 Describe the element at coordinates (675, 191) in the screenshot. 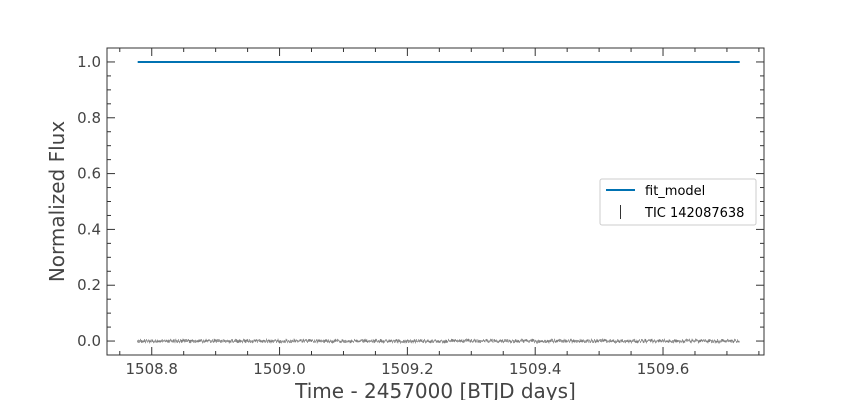

I see `legend-label-fit-model: fit_model` at that location.